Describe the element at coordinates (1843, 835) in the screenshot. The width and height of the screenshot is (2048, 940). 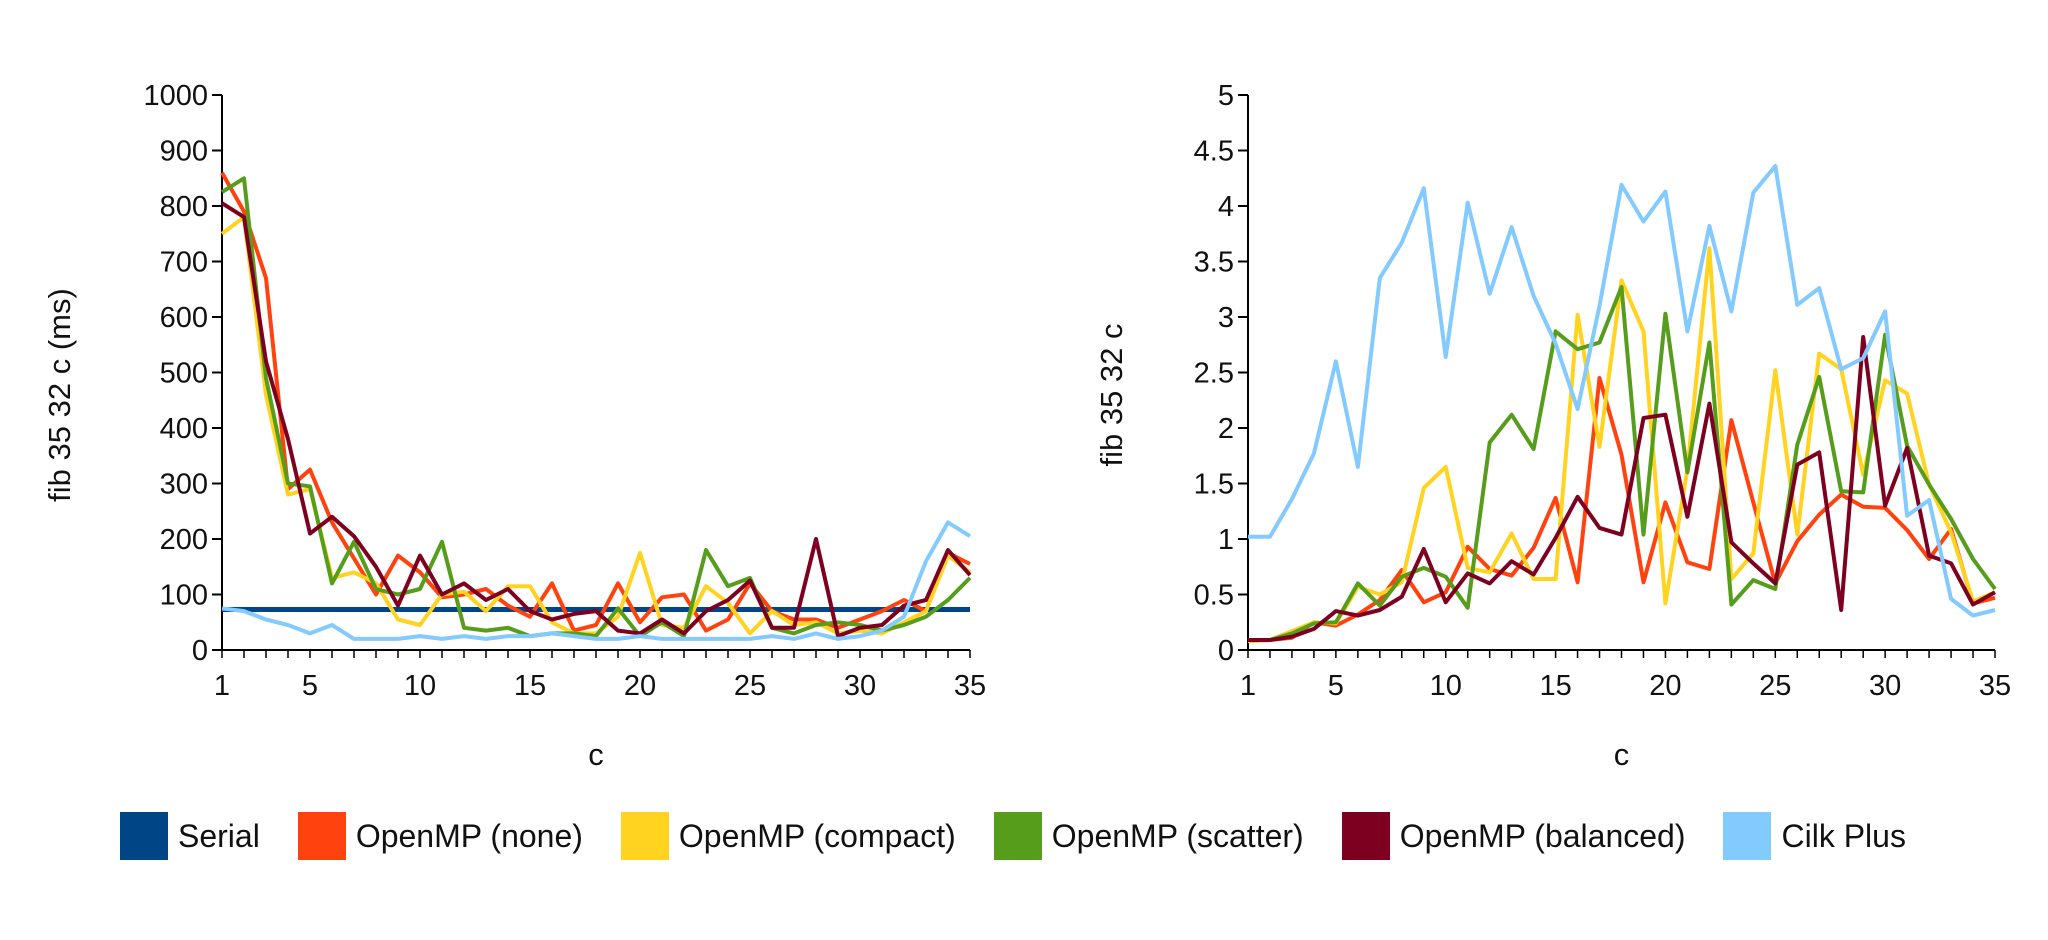
I see `legend-label: Cilk Plus` at that location.